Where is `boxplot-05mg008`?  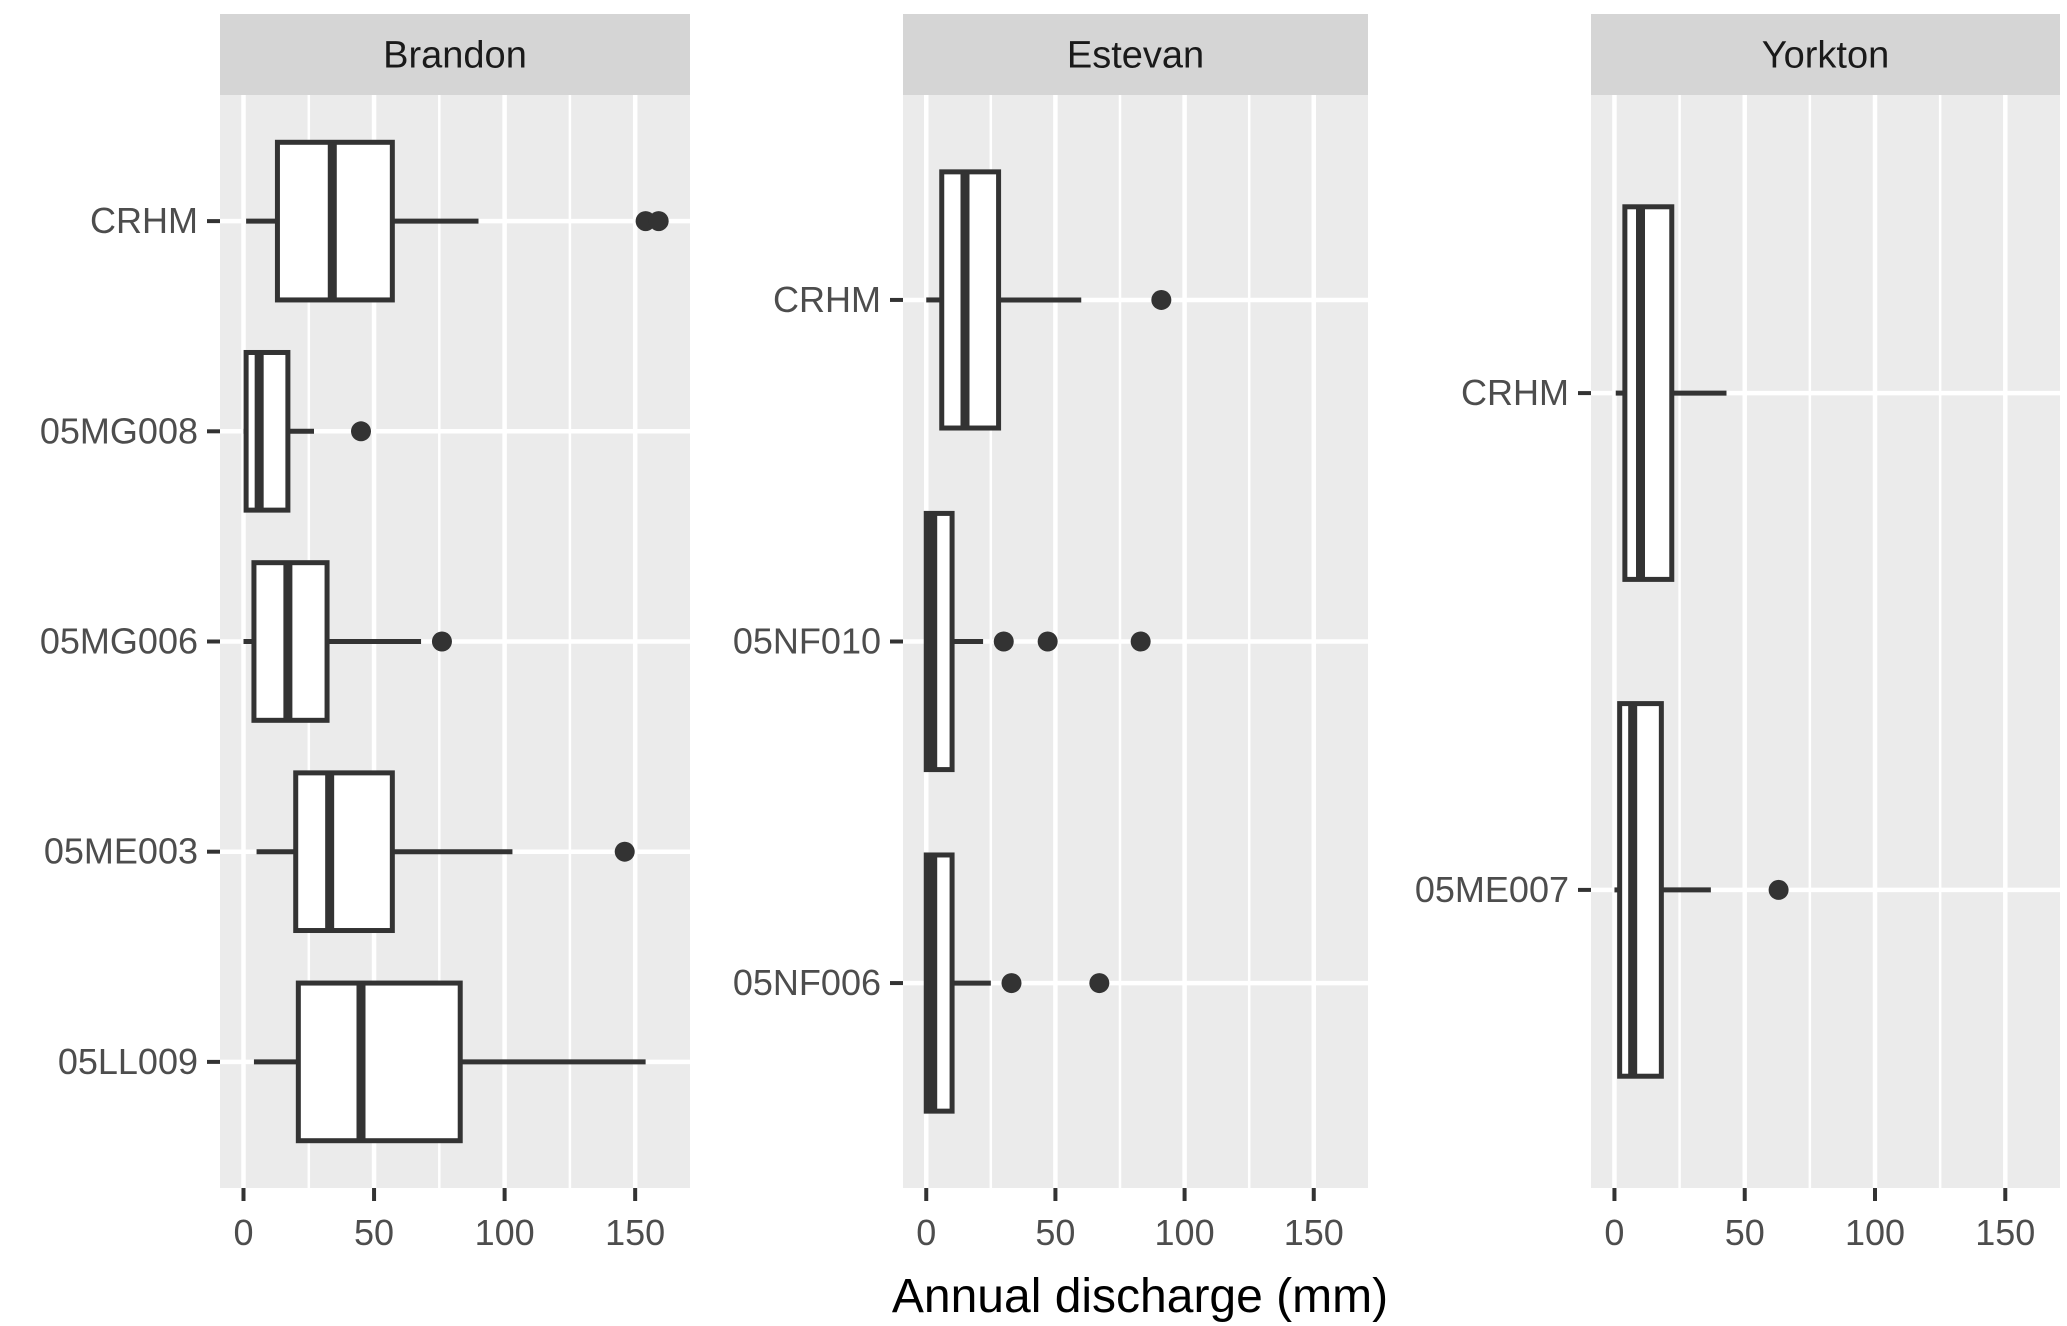 boxplot-05mg008 is located at coordinates (307, 431).